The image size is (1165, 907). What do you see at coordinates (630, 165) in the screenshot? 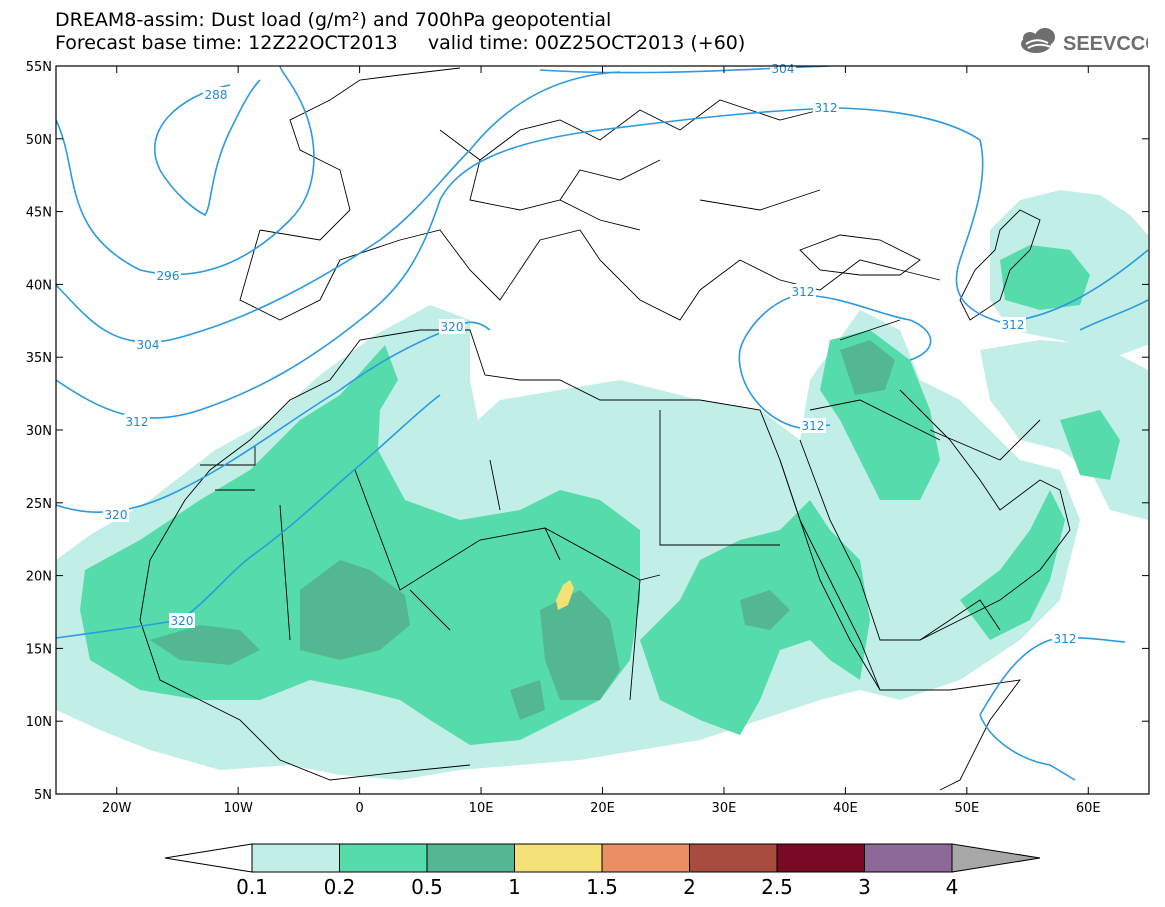
I see `borders-europe` at bounding box center [630, 165].